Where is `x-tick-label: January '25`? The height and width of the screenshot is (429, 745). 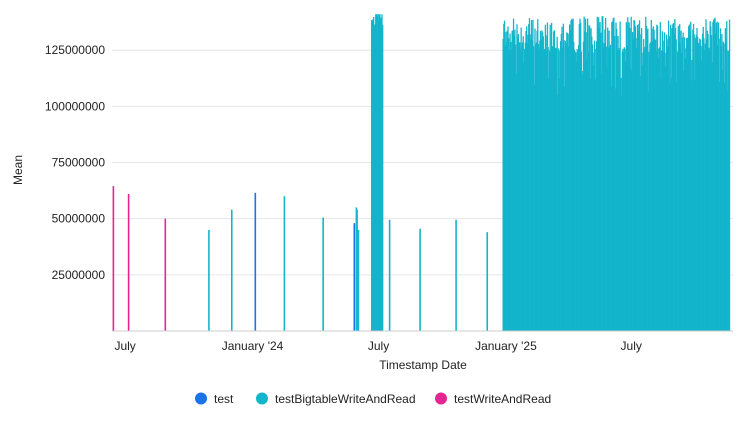 x-tick-label: January '25 is located at coordinates (506, 346).